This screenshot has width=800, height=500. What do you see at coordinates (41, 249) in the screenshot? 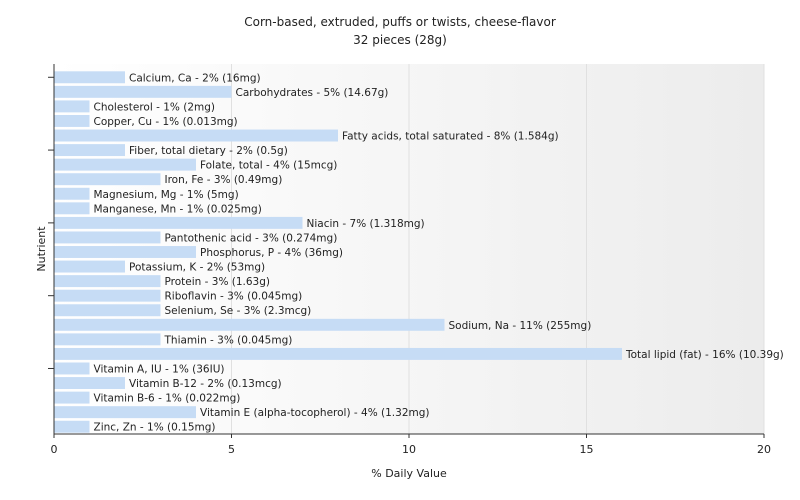
I see `y-axis-label: Nutrient` at bounding box center [41, 249].